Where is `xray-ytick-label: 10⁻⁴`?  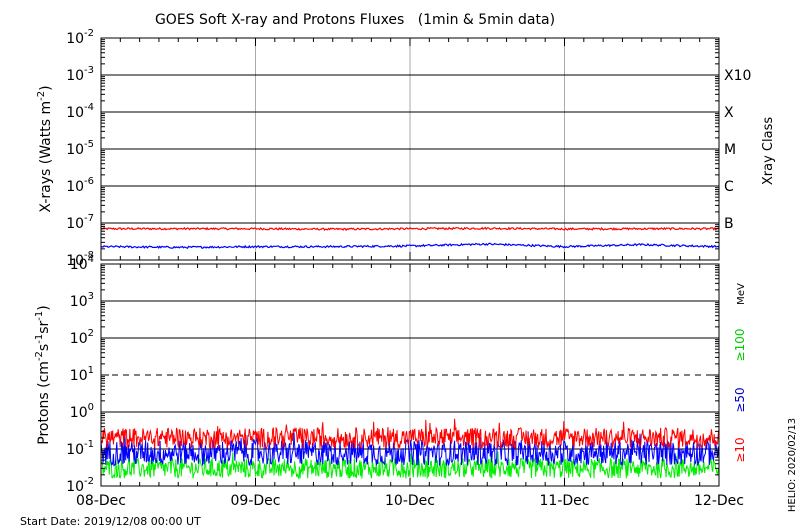 xray-ytick-label: 10⁻⁴ is located at coordinates (80, 111).